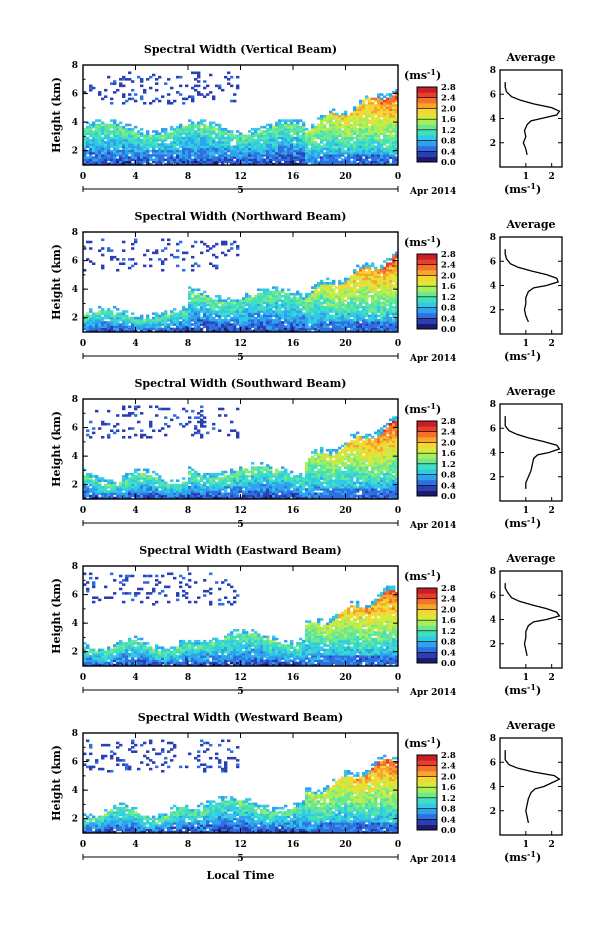 The width and height of the screenshot is (610, 929). What do you see at coordinates (427, 159) in the screenshot?
I see `colorbar-swatch` at bounding box center [427, 159].